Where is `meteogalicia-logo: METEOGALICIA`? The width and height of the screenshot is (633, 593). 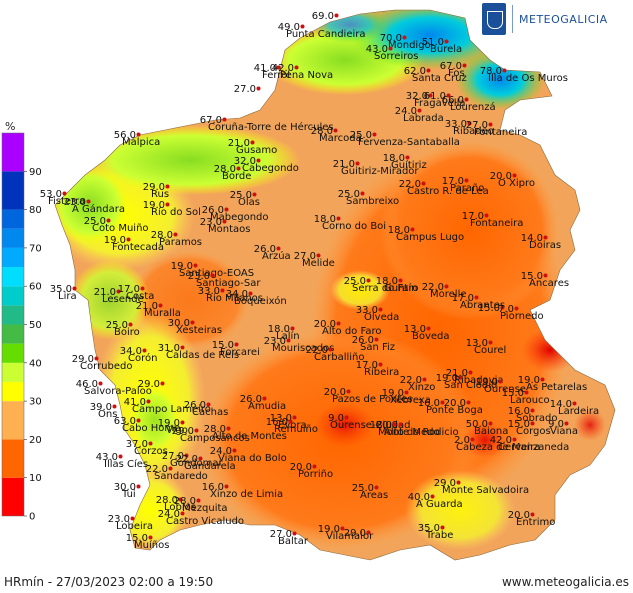 meteogalicia-logo: METEOGALICIA is located at coordinates (545, 19).